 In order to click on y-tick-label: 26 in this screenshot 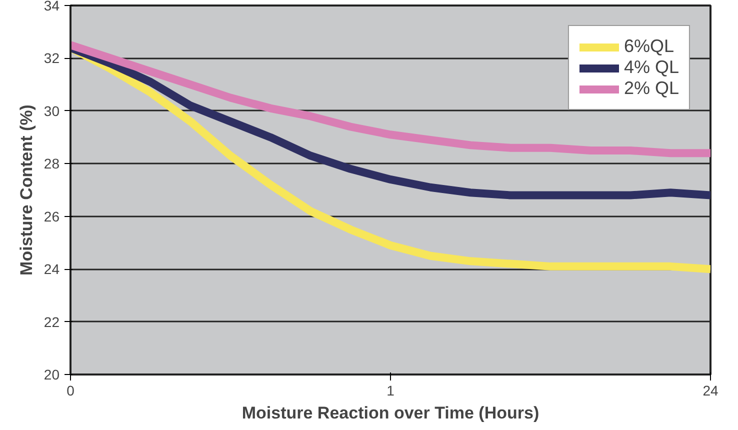, I will do `click(52, 216)`.